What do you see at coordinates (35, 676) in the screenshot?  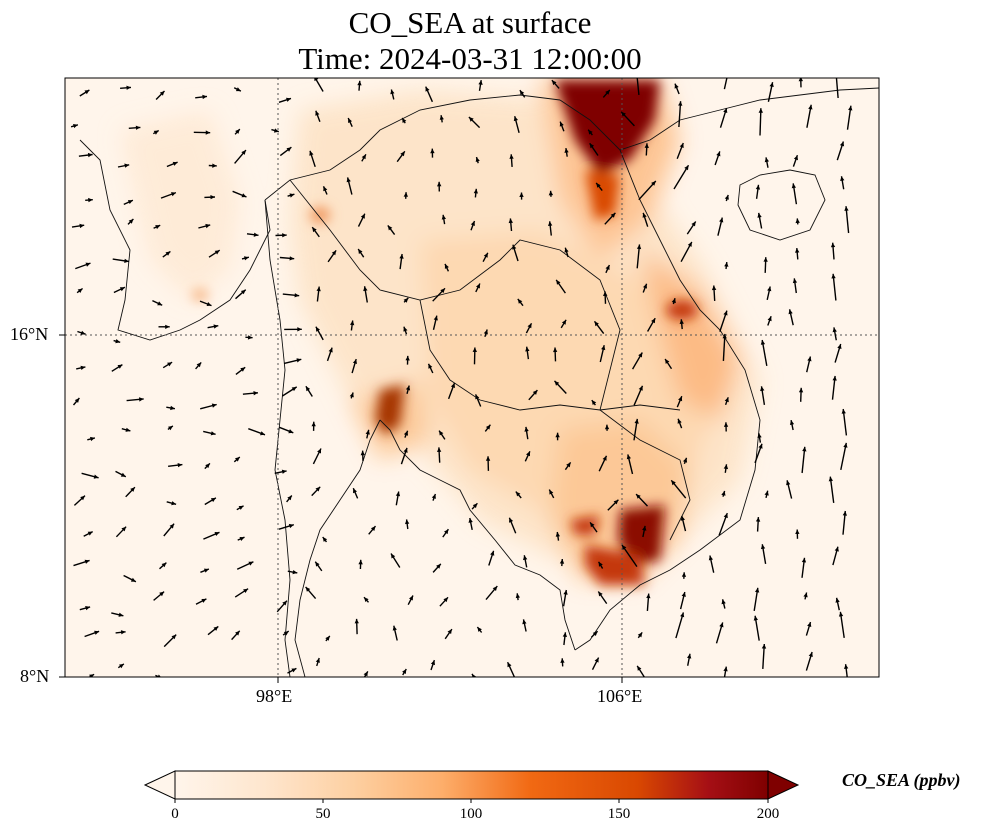 I see `lat-label-8n: 8°N` at bounding box center [35, 676].